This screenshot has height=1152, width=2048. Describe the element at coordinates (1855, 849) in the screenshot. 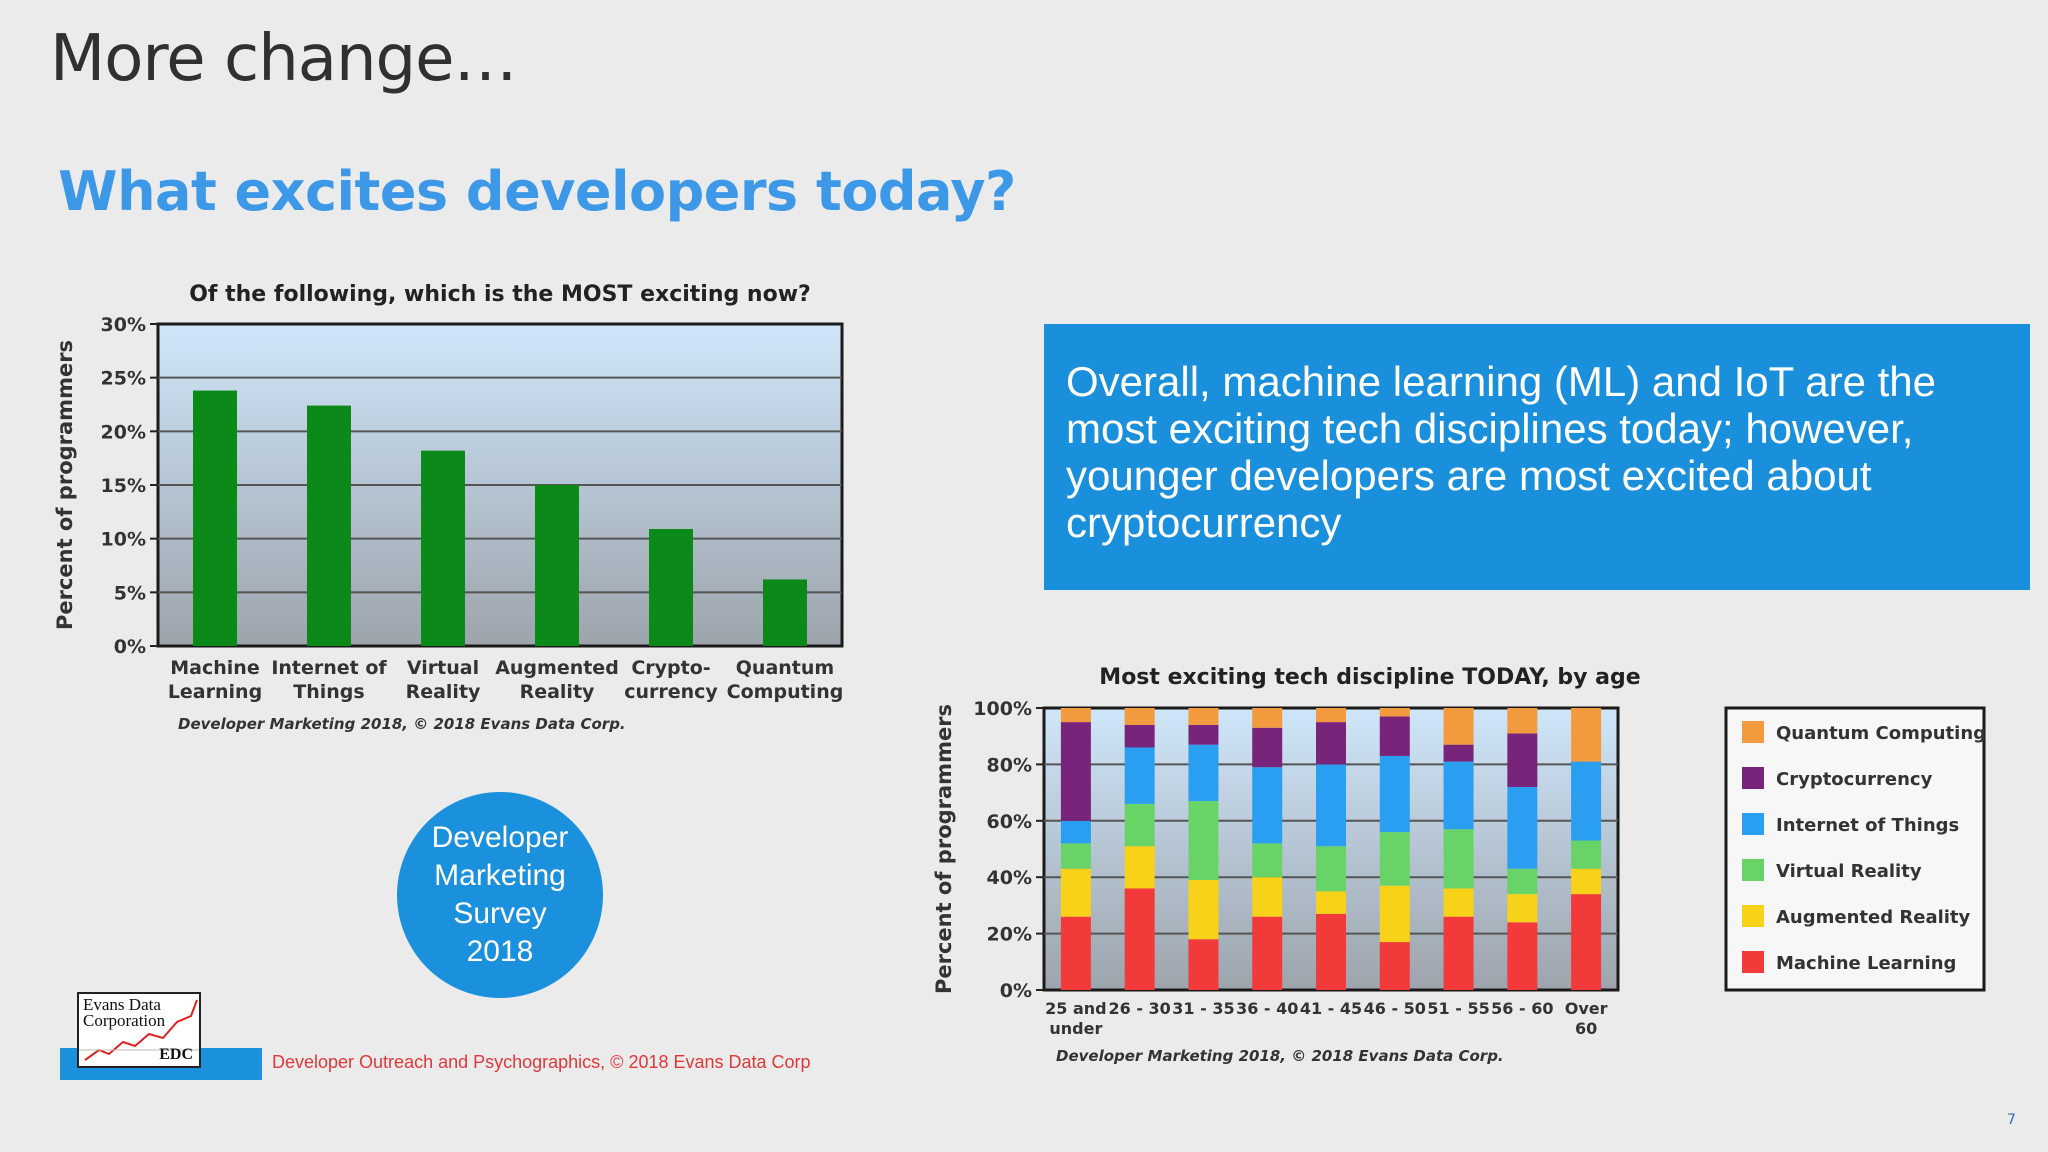

I see `chart2-legend-box` at that location.